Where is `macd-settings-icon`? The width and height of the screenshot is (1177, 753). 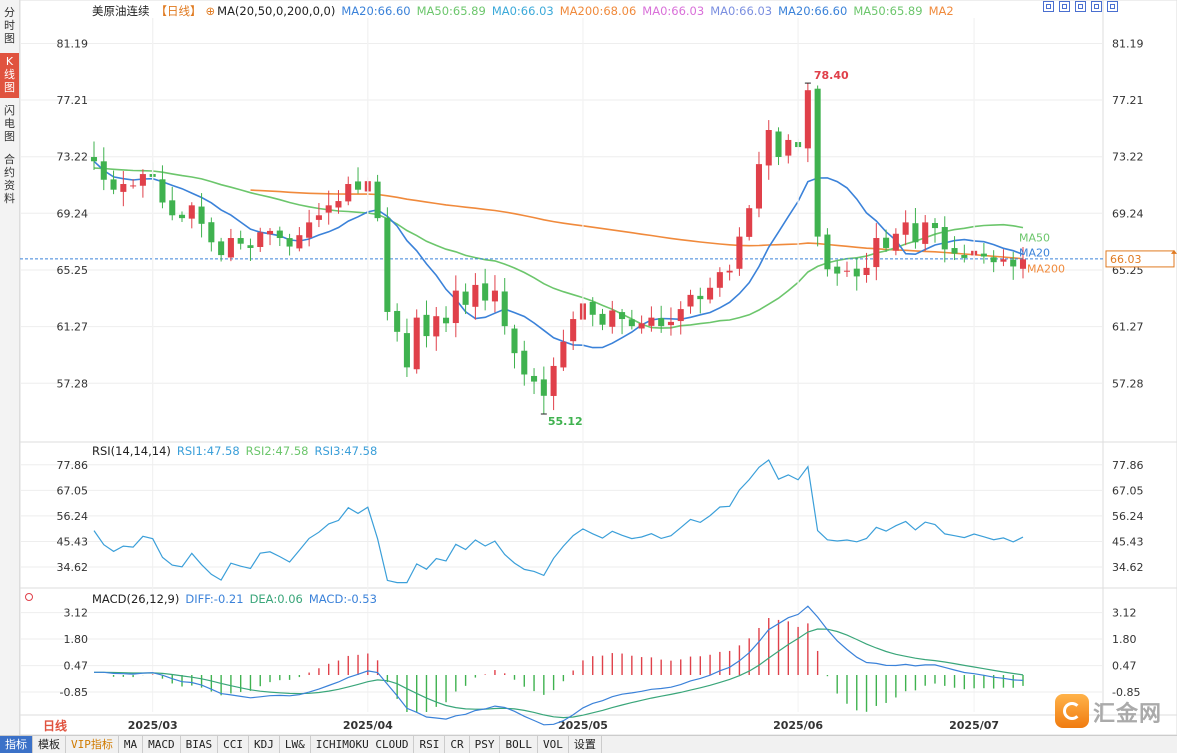 macd-settings-icon is located at coordinates (29, 597).